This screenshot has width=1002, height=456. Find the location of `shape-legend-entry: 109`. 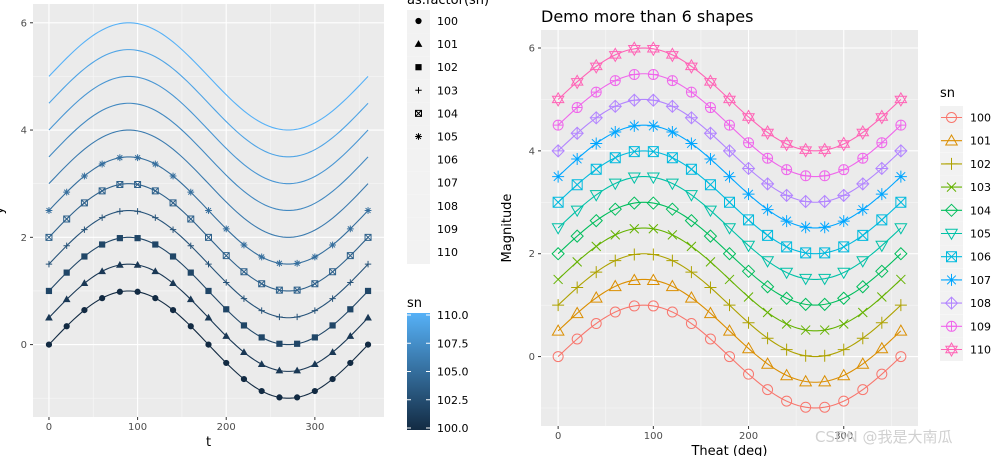

shape-legend-entry: 109 is located at coordinates (432, 229).